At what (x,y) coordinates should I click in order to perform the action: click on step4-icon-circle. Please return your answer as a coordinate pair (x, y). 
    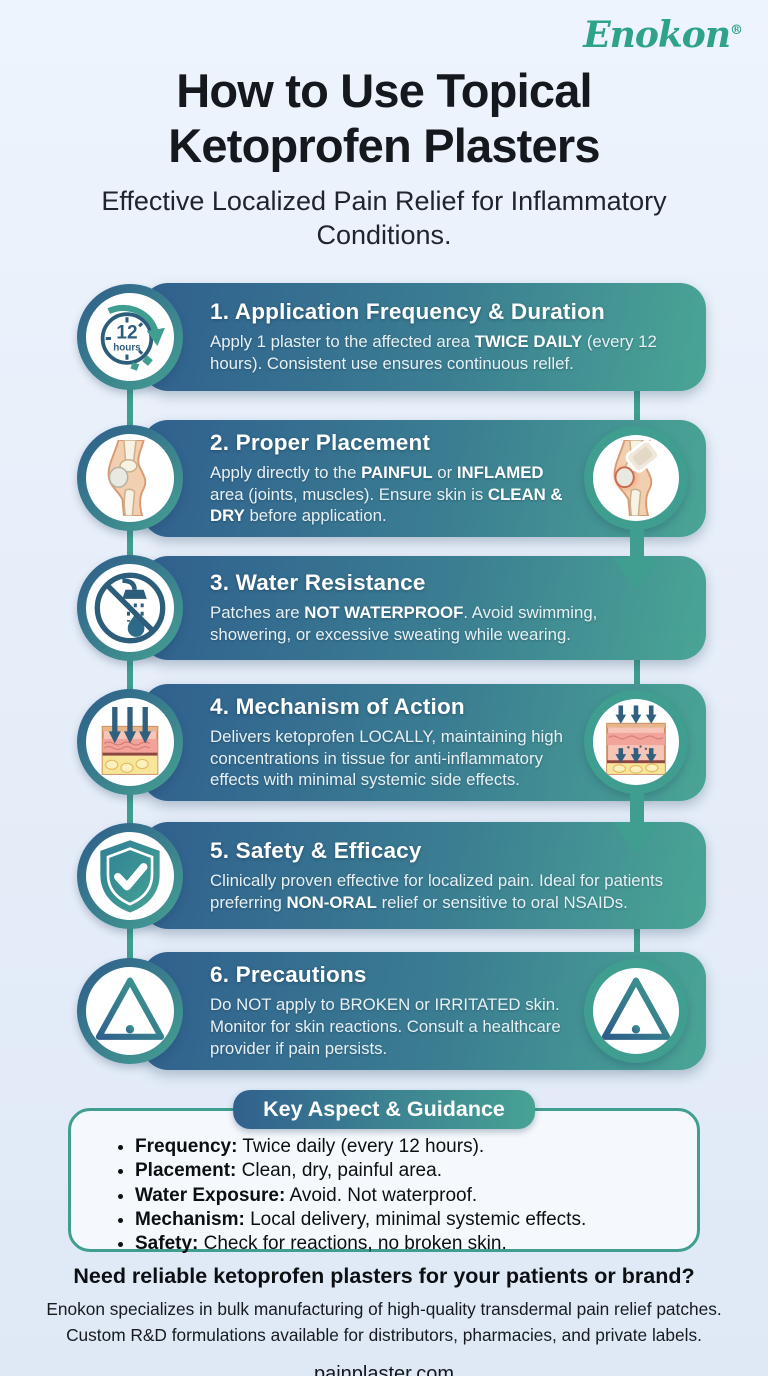
    Looking at the image, I should click on (130, 742).